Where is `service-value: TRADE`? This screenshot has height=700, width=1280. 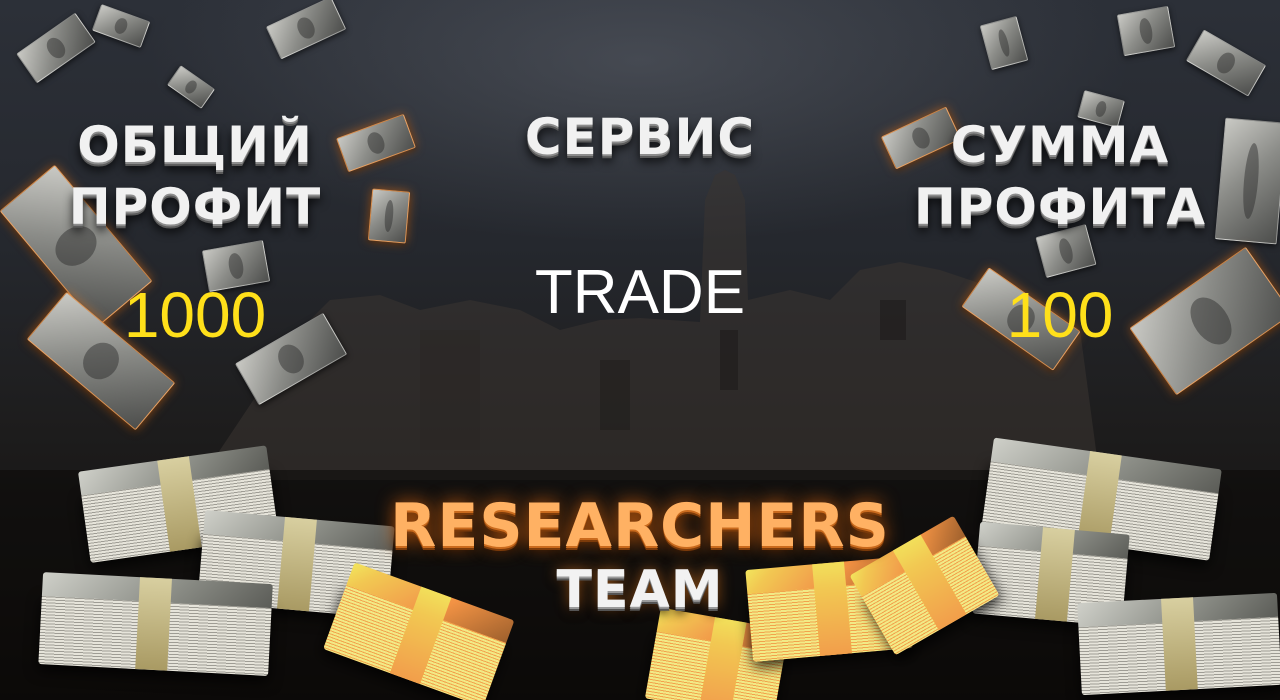 service-value: TRADE is located at coordinates (640, 292).